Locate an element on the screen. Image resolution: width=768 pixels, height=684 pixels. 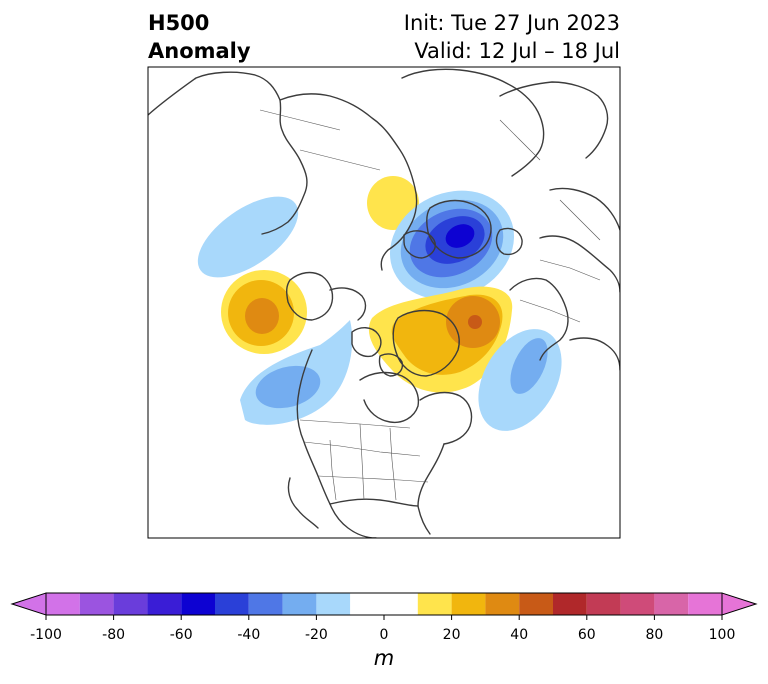
colorbar-bins is located at coordinates (384, 604).